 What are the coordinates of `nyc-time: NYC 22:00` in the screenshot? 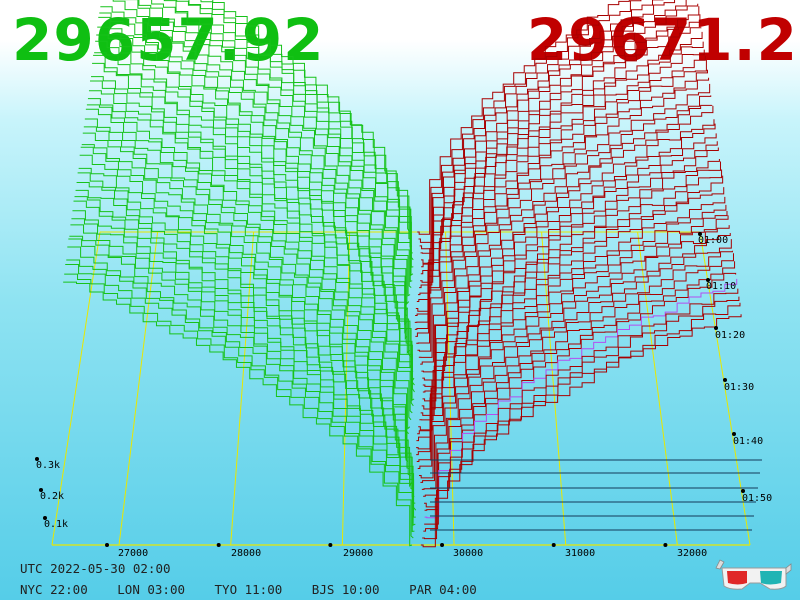 It's located at (54, 589).